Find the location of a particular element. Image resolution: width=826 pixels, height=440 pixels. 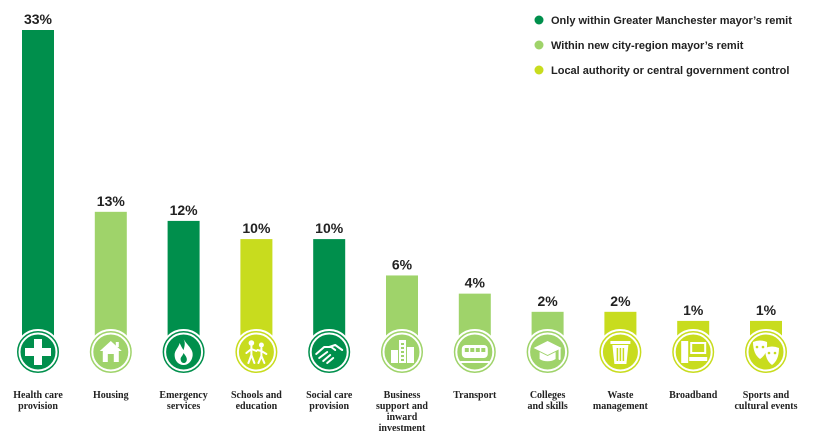

value-label-1: 33% is located at coordinates (38, 19).